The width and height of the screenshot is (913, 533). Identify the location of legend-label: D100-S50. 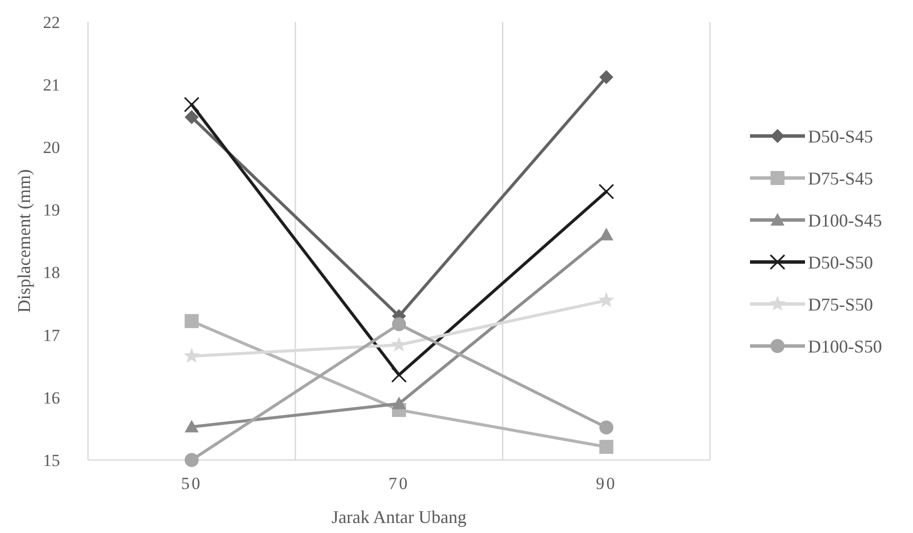
(845, 346).